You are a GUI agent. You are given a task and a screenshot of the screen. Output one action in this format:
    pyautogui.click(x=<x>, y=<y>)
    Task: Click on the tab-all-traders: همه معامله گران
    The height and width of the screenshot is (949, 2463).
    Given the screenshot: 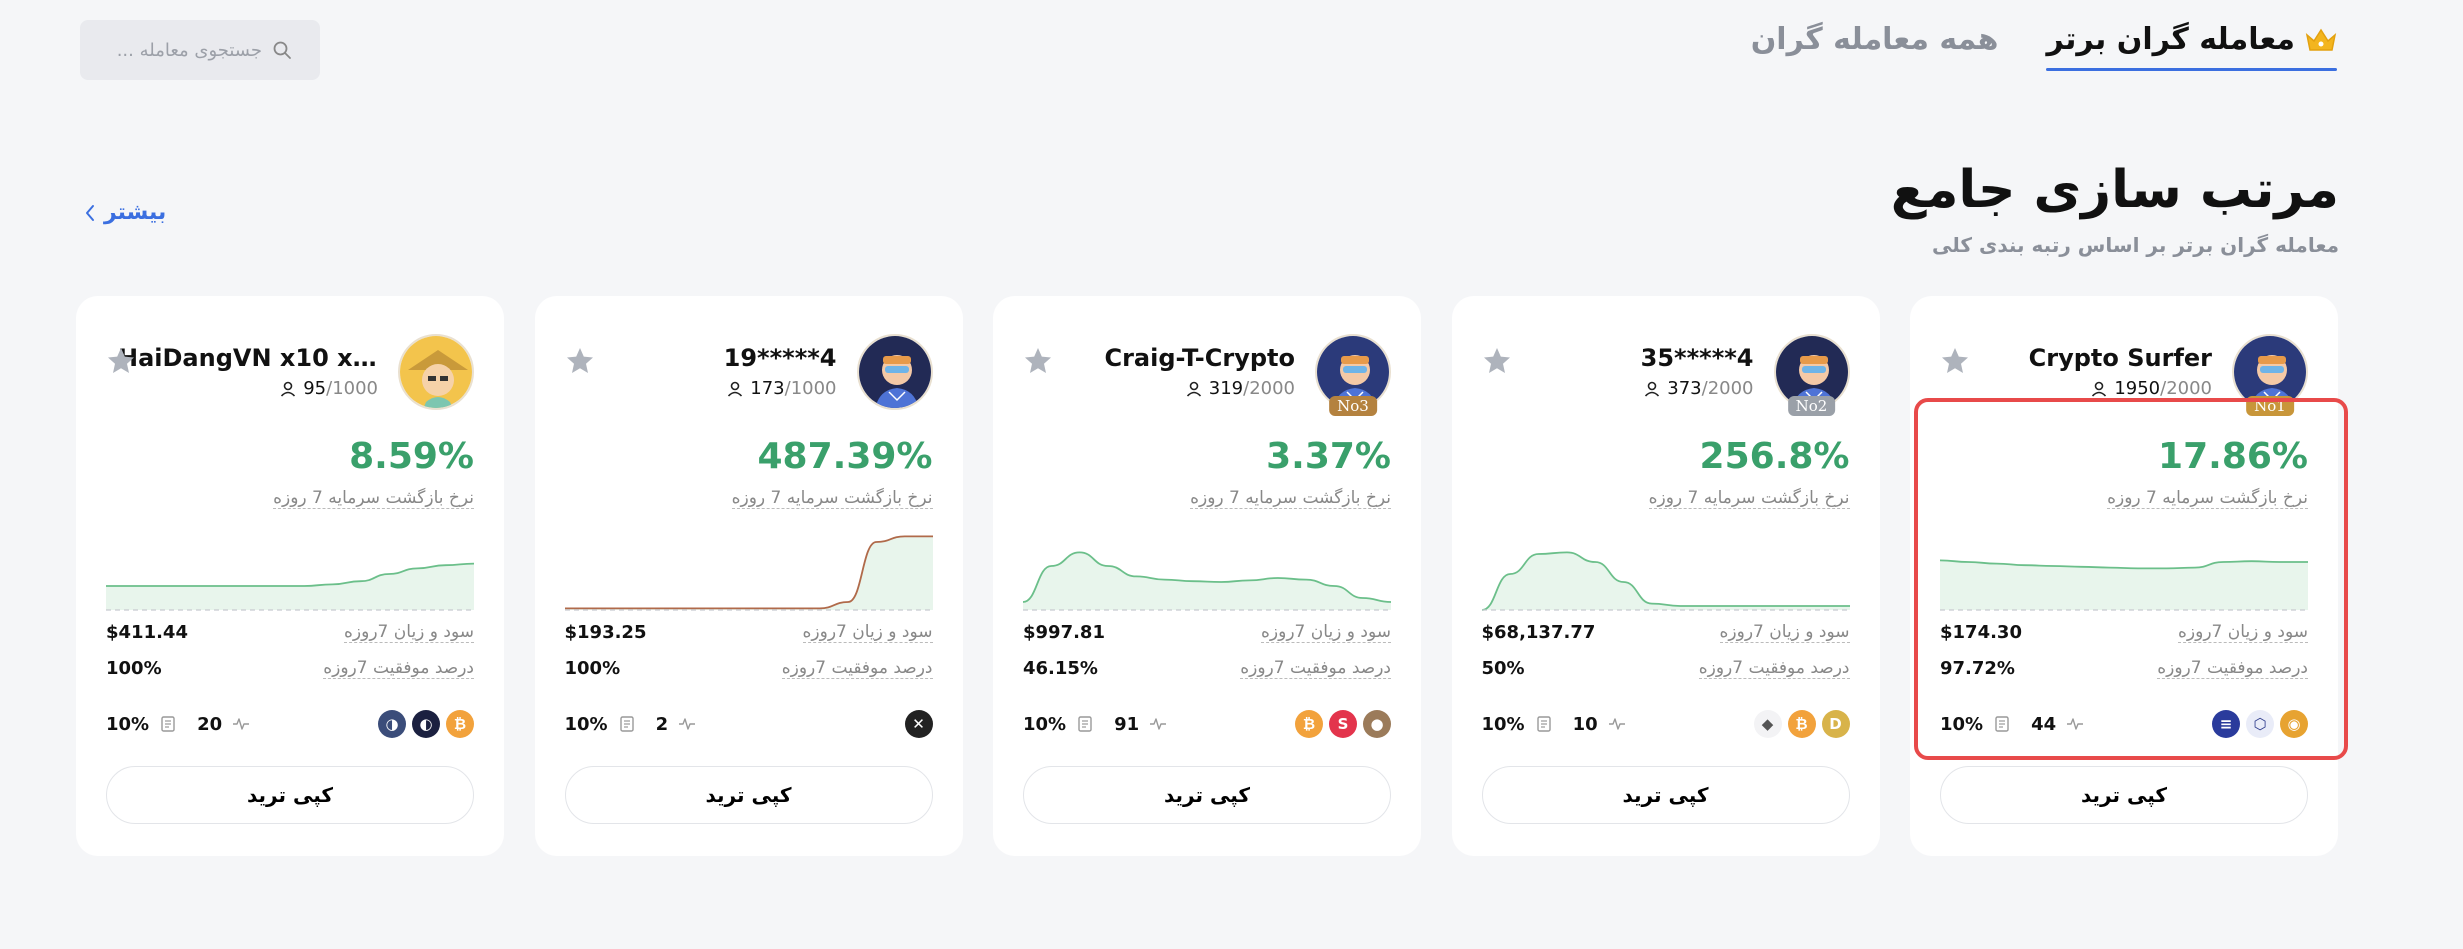 What is the action you would take?
    pyautogui.click(x=1875, y=46)
    